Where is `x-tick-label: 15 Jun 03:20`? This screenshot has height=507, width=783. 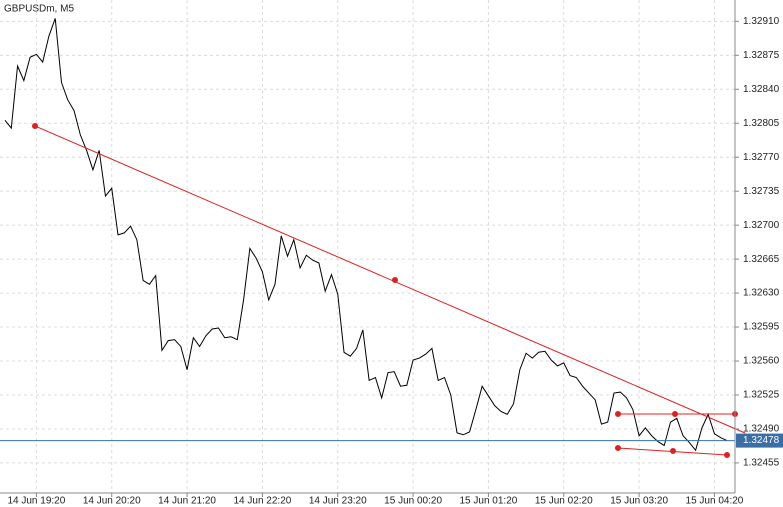 x-tick-label: 15 Jun 03:20 is located at coordinates (639, 501).